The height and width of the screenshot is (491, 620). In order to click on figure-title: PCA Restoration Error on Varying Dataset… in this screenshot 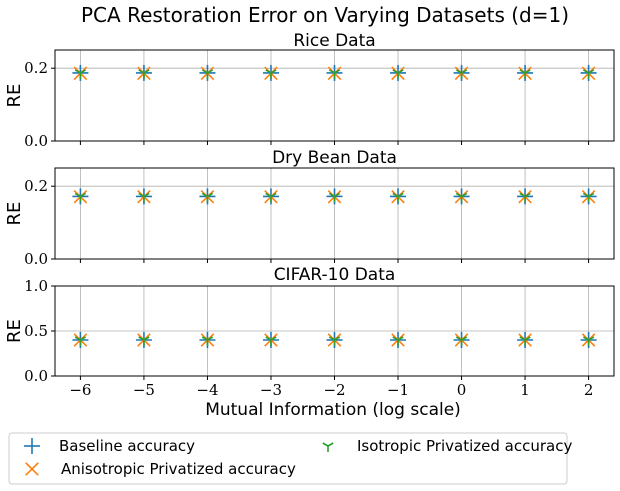, I will do `click(325, 15)`.